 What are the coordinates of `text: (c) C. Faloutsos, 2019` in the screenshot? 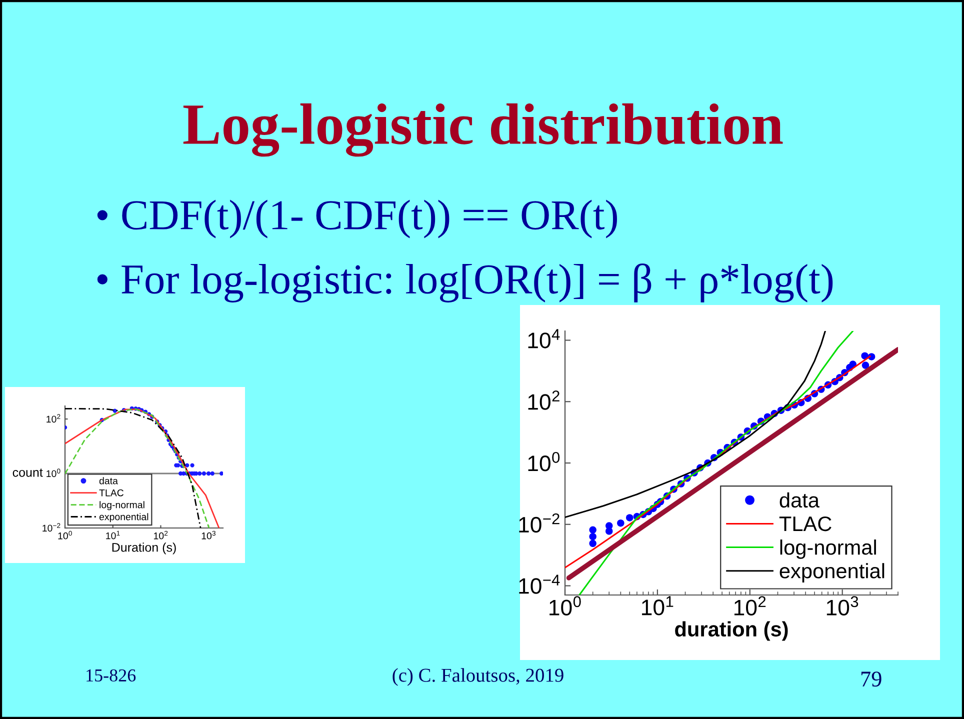 It's located at (478, 677).